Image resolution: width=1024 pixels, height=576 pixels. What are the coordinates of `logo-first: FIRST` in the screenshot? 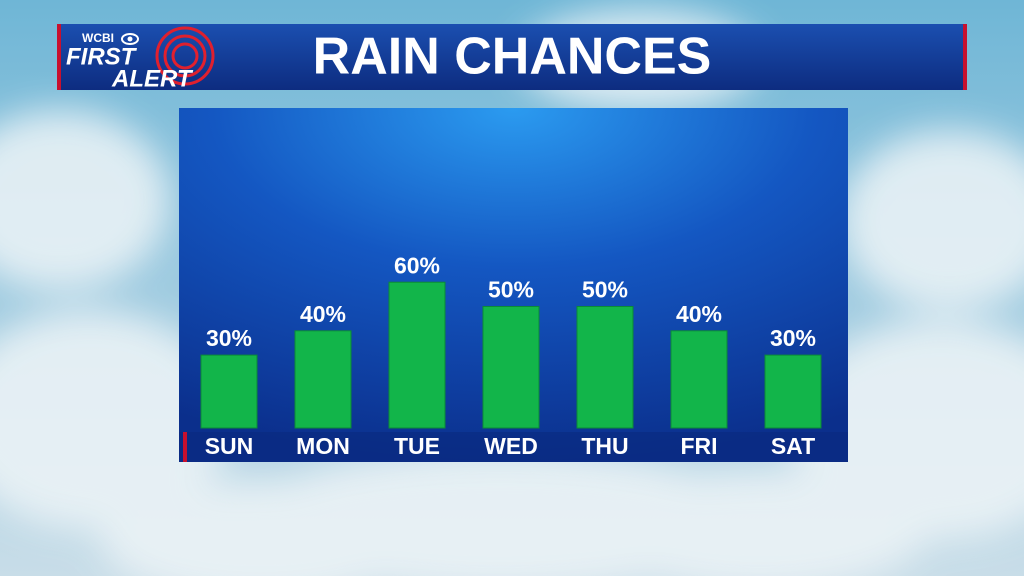 It's located at (102, 56).